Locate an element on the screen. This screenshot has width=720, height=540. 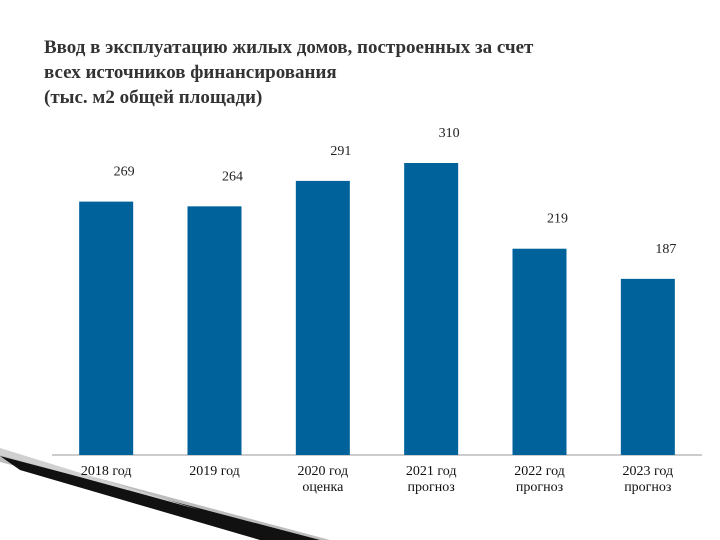
x-tick-label: 2021 год прогноз is located at coordinates (431, 479).